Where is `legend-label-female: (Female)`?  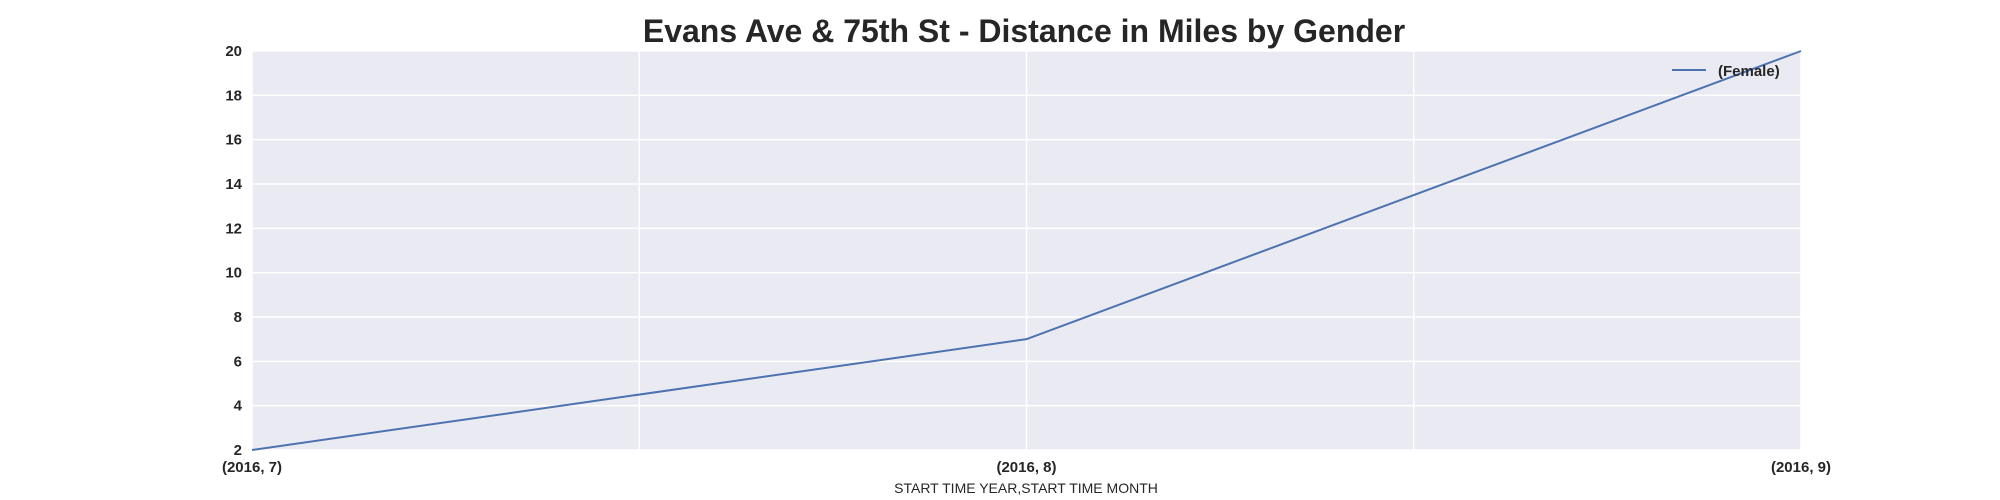
legend-label-female: (Female) is located at coordinates (1749, 71).